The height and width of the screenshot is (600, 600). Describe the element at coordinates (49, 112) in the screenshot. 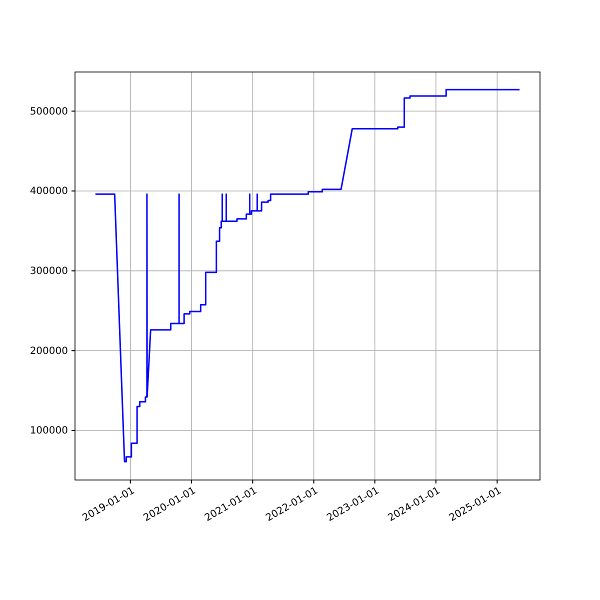

I see `y-tick-label: 500000` at that location.